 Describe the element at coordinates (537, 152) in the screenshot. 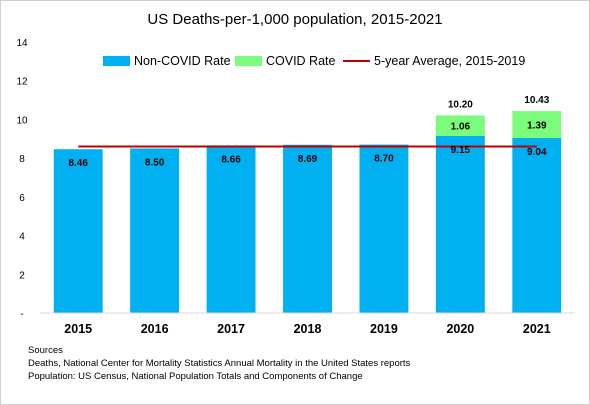

I see `label-non-covid-2021: 9.04` at that location.